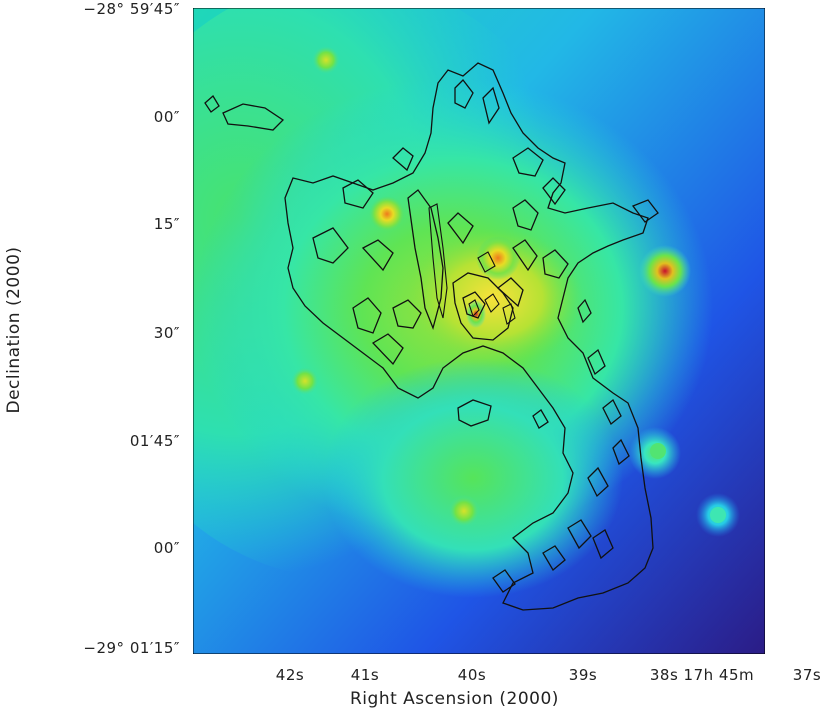  I want to click on diffuse-emission-south-lobe, so click(473, 478).